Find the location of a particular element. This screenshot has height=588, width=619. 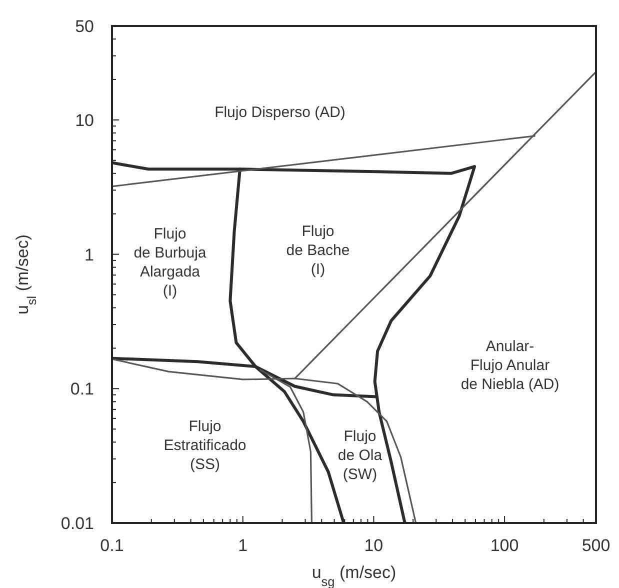

x-tick-label: 0.1 is located at coordinates (112, 545).